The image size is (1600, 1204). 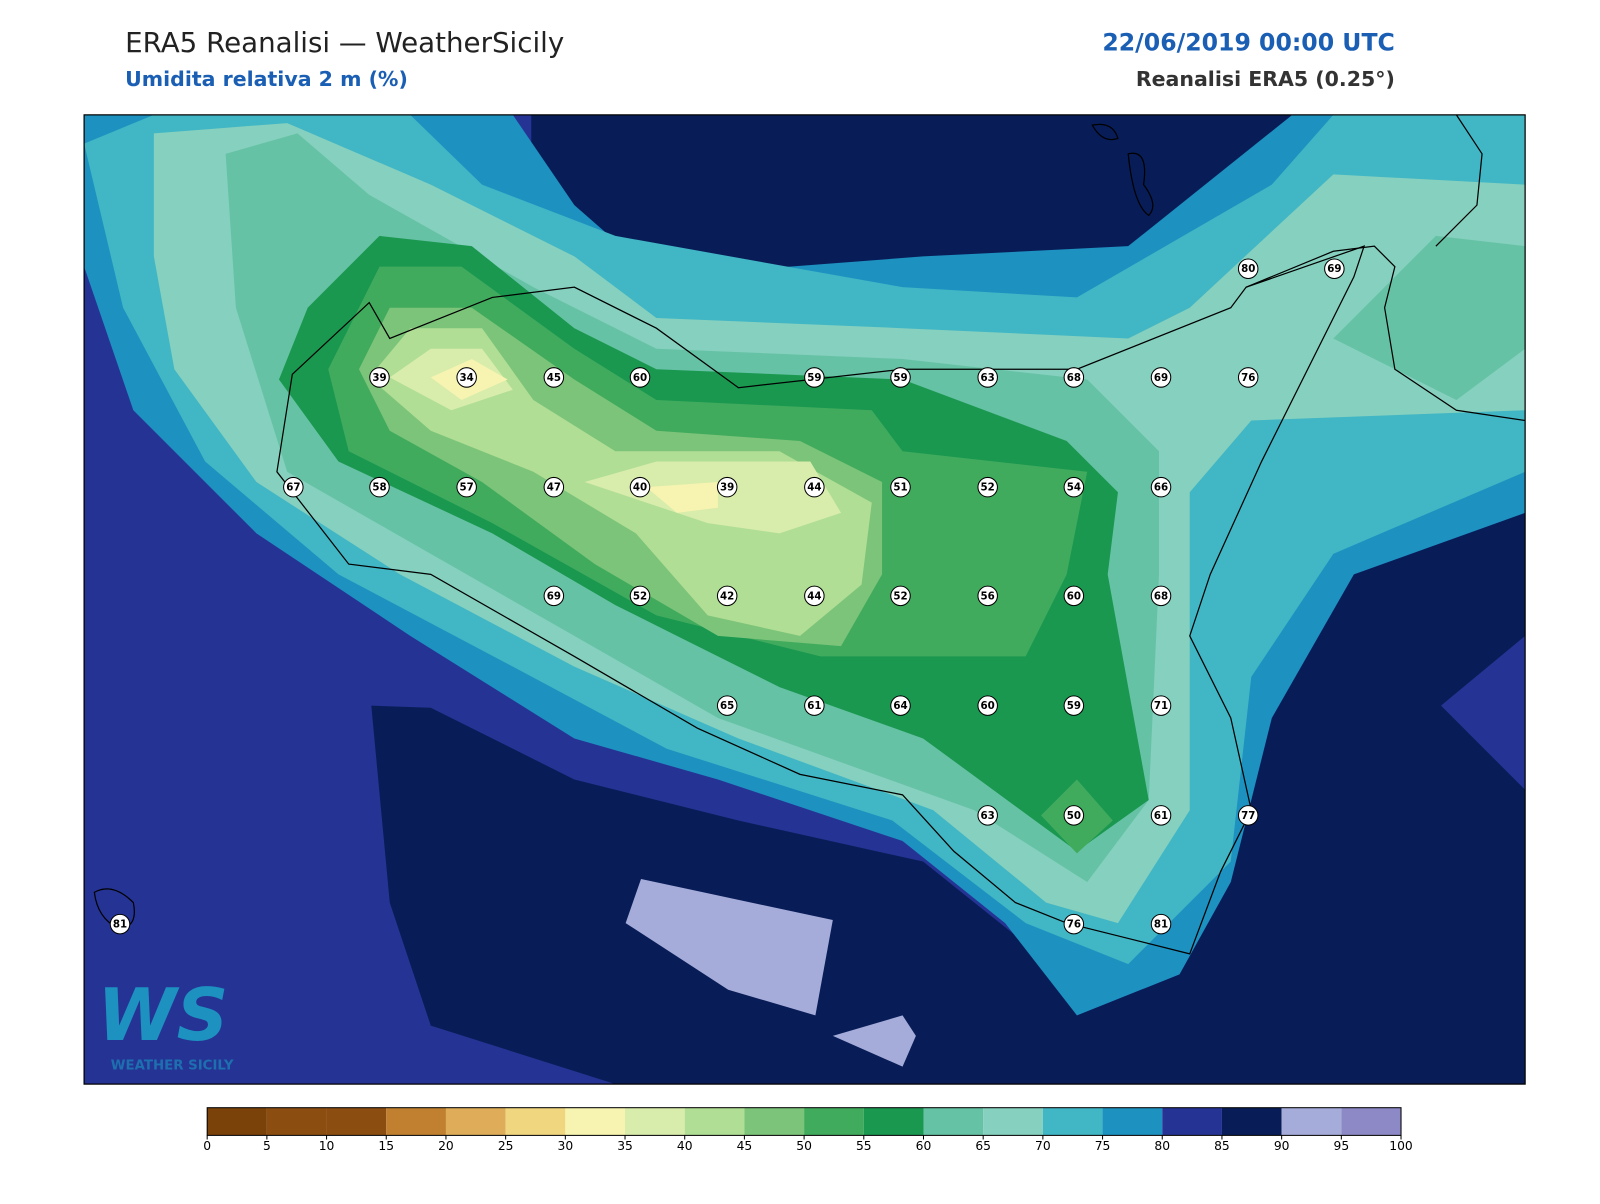 I want to click on colorbar-tick-label: 85, so click(x=1222, y=1146).